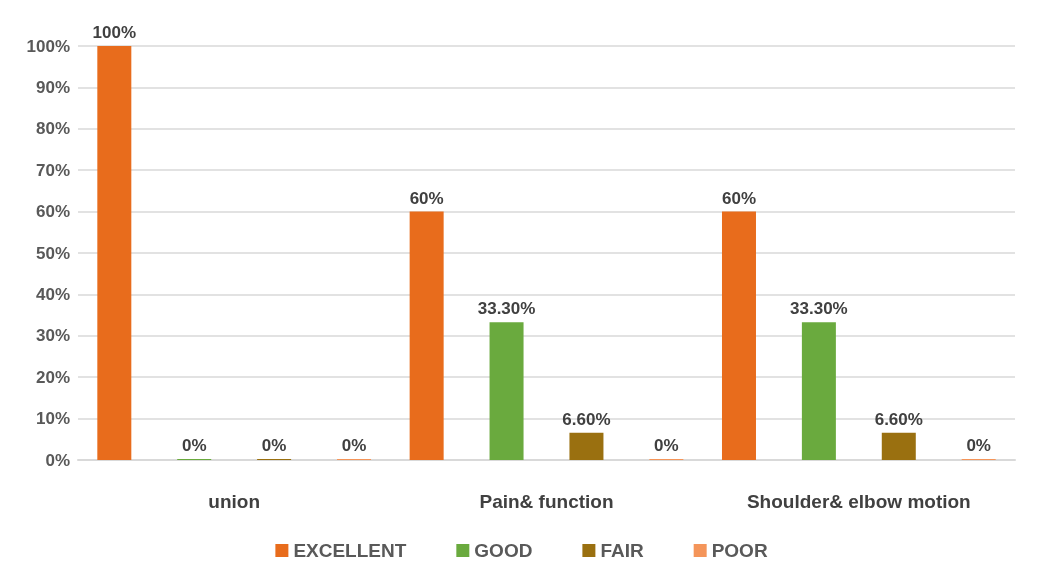 Image resolution: width=1043 pixels, height=583 pixels. I want to click on data-label: 100%, so click(114, 32).